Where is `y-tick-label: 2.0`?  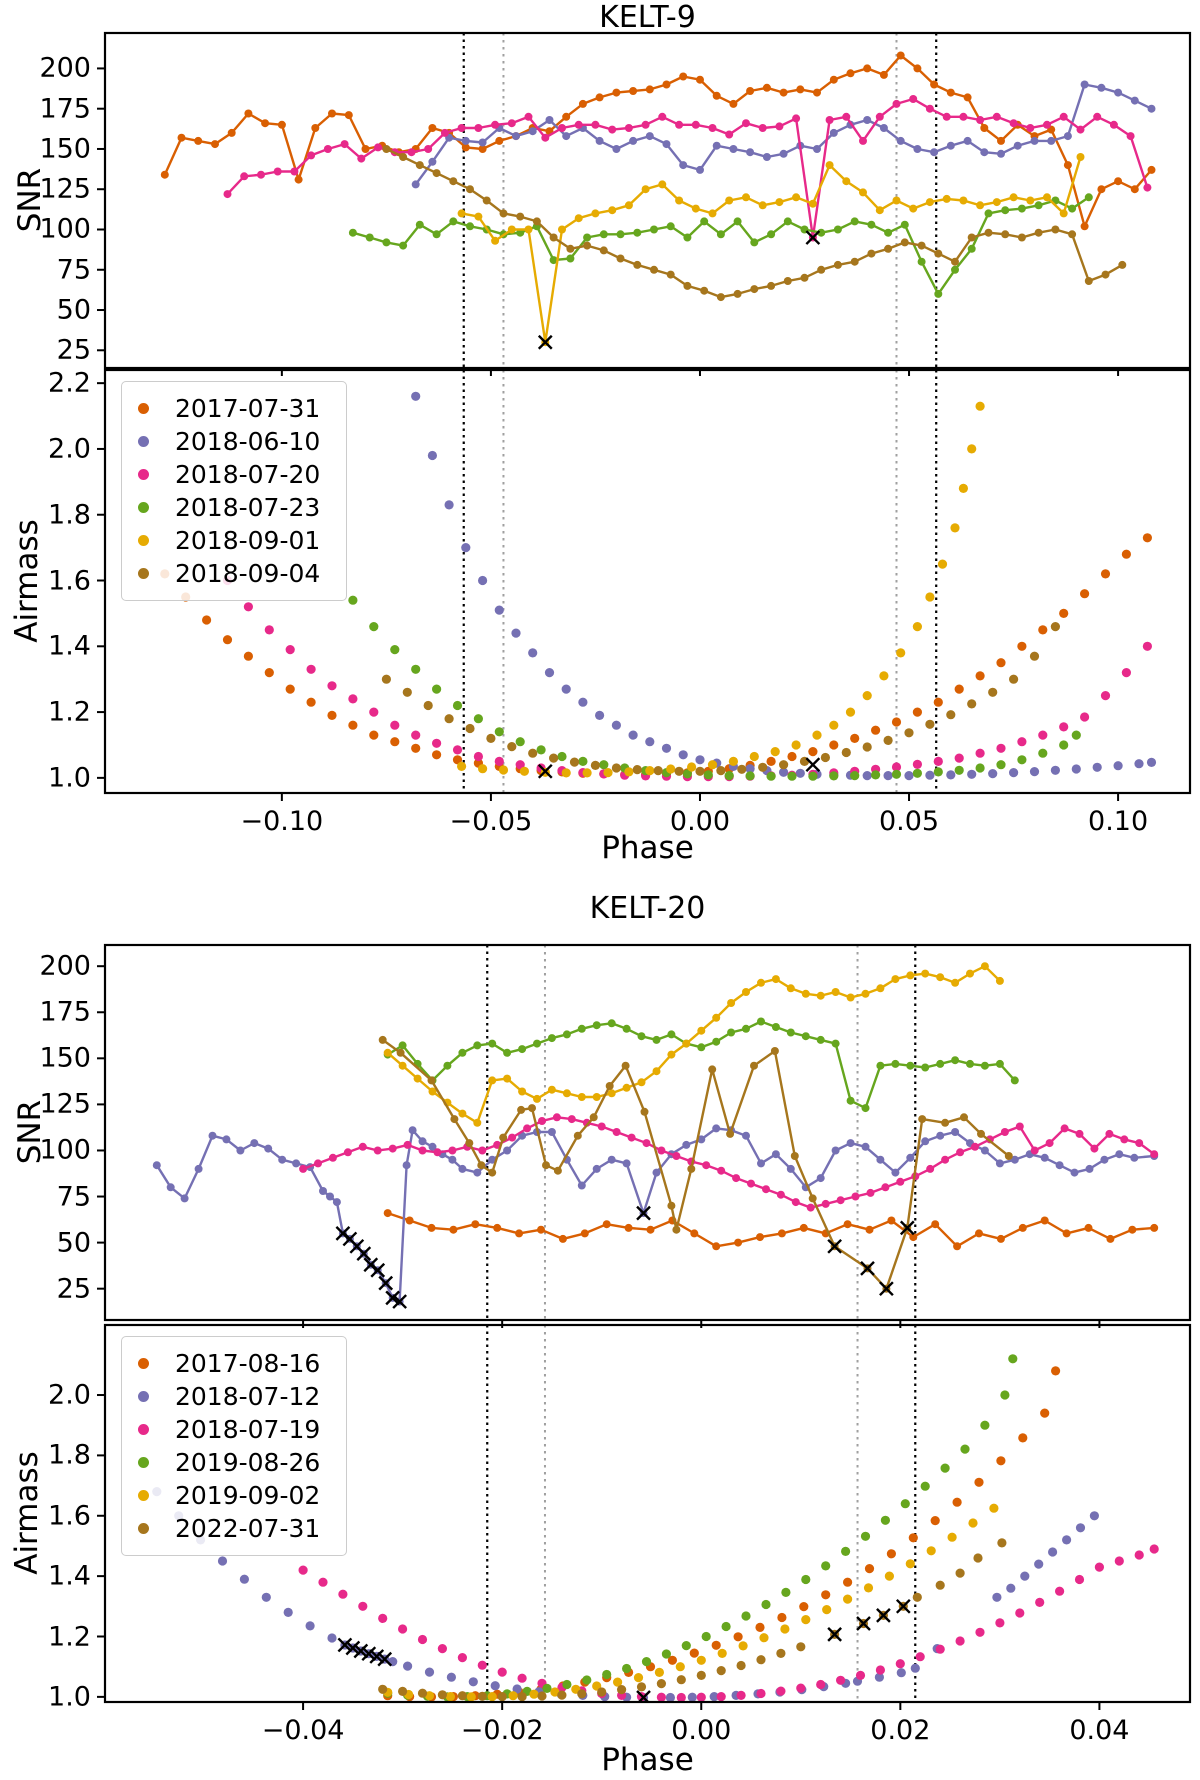 y-tick-label: 2.0 is located at coordinates (69, 449).